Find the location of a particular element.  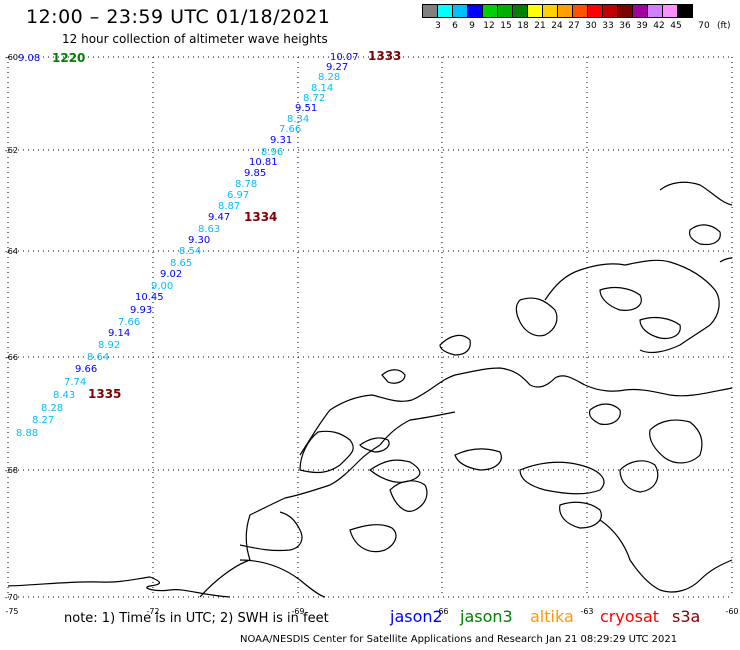

wave-height-value: 8.65 is located at coordinates (181, 263).